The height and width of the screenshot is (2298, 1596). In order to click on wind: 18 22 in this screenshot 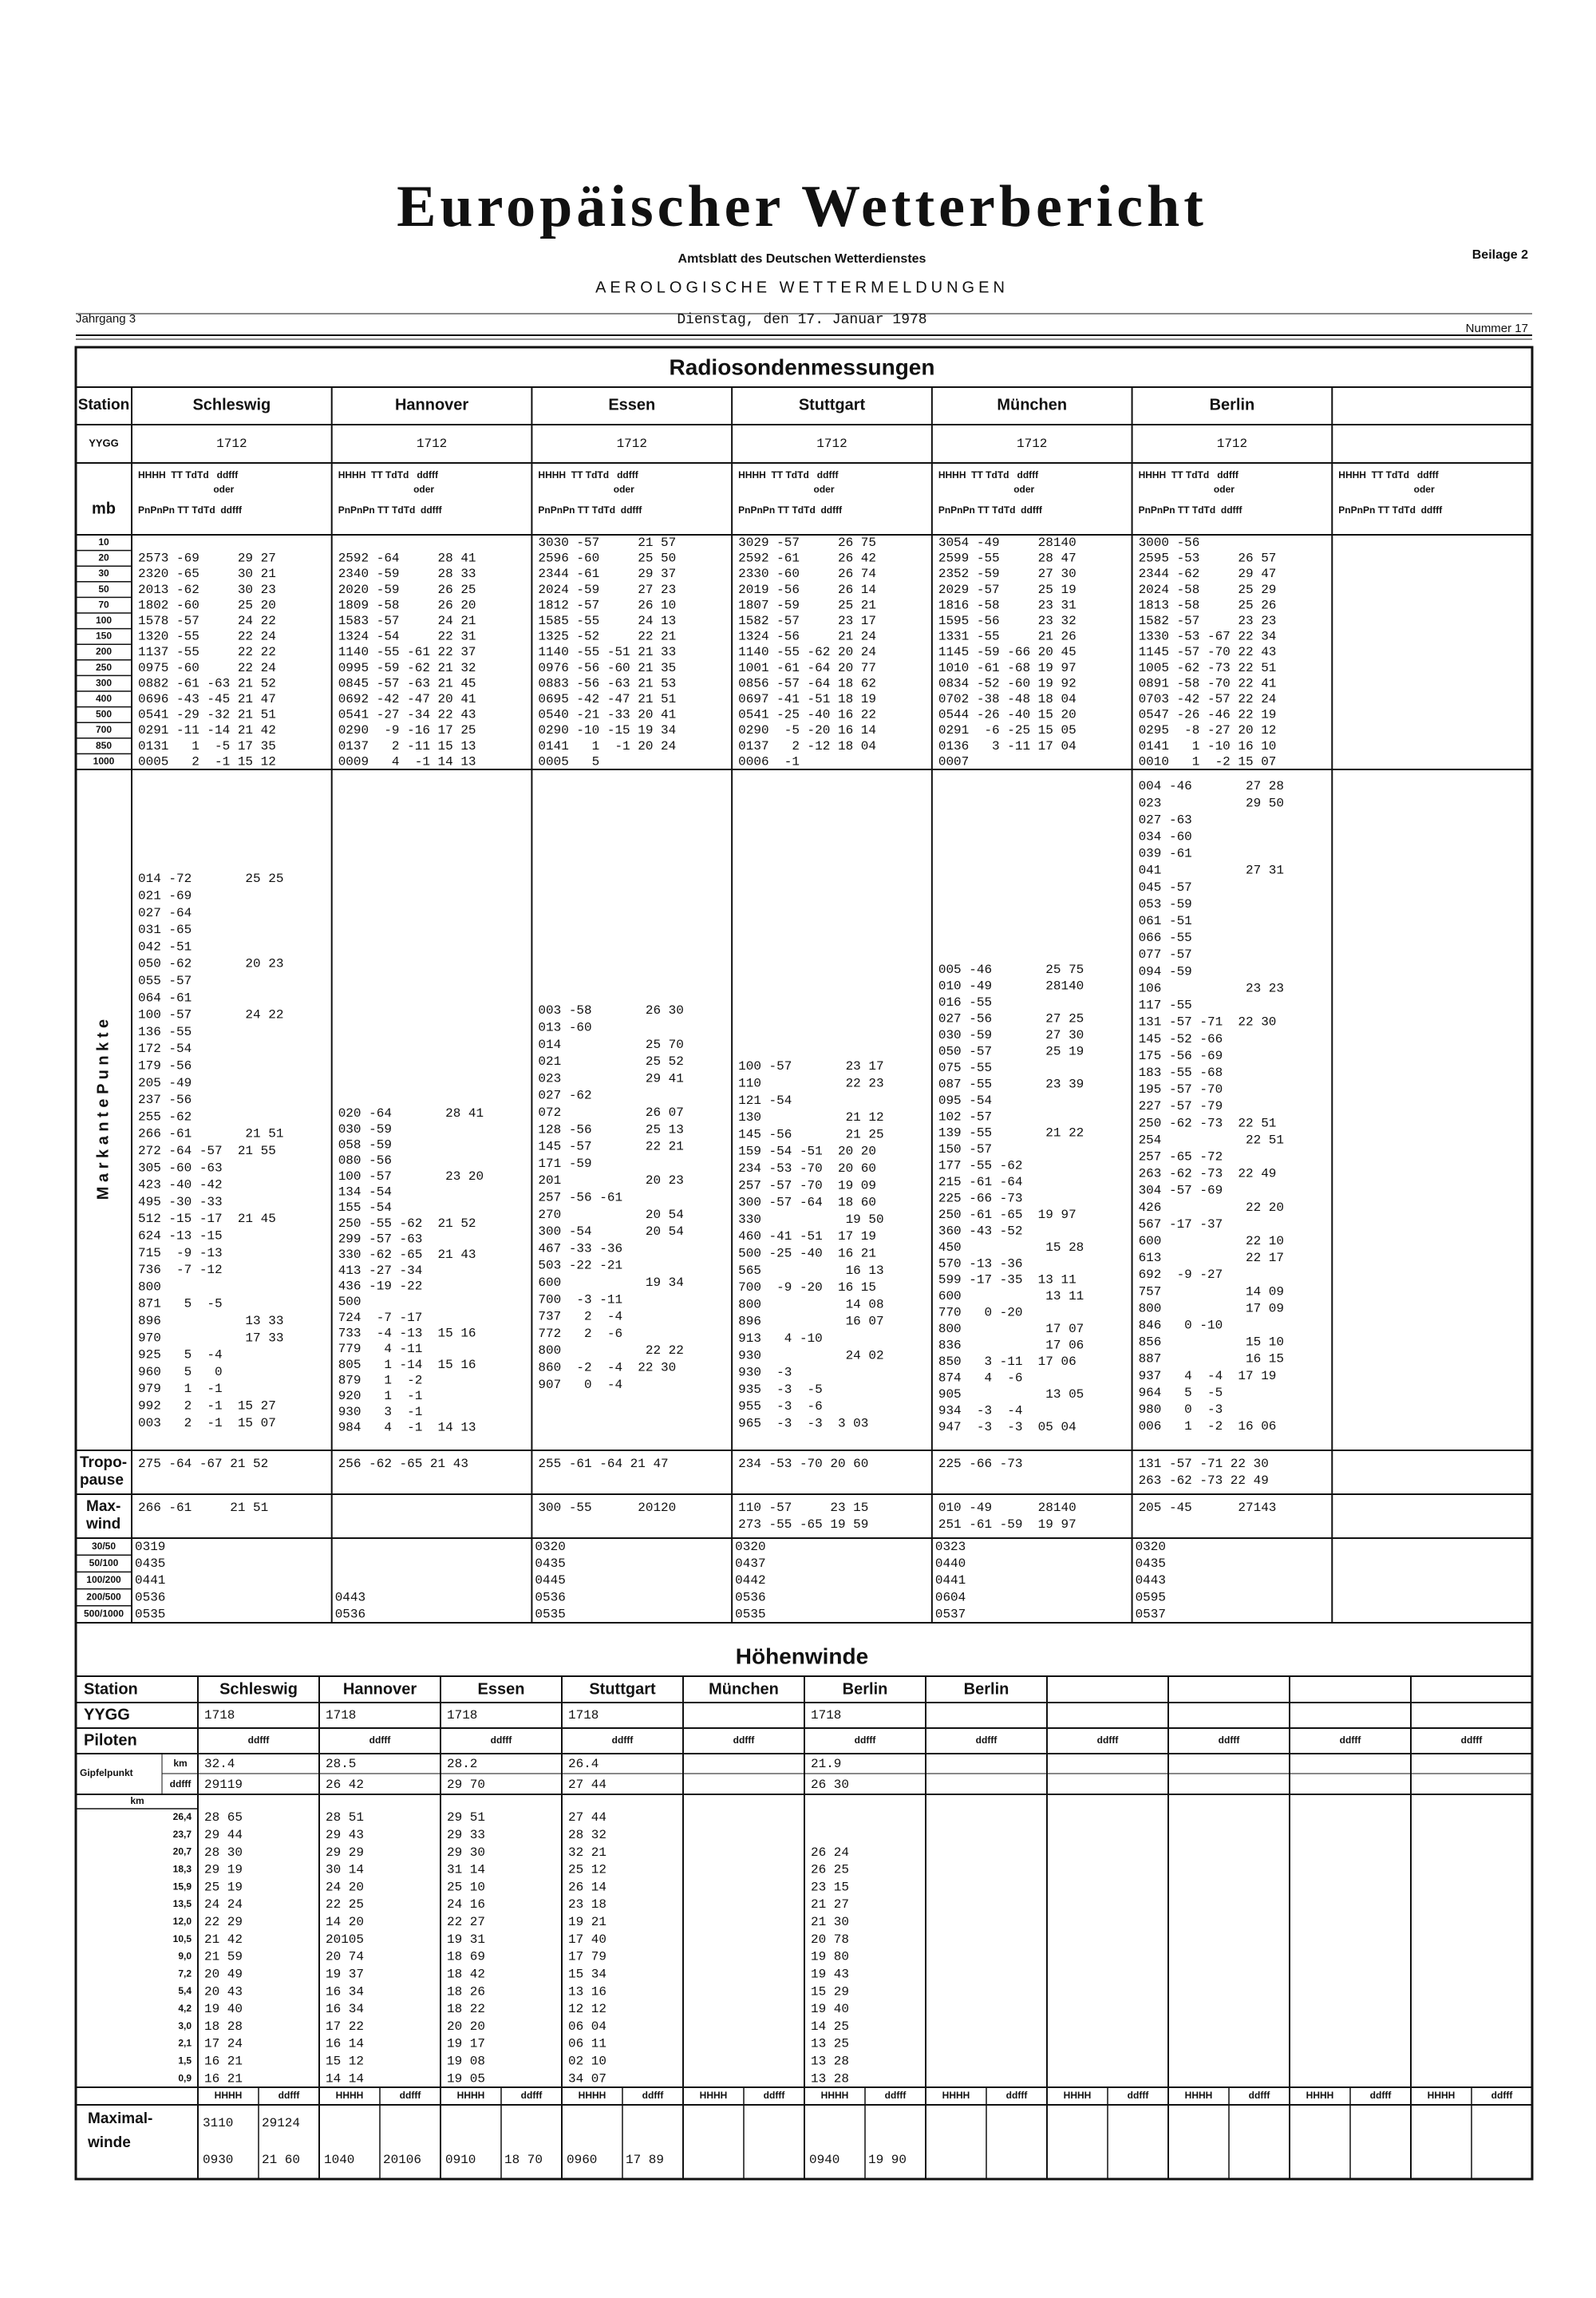, I will do `click(466, 2009)`.